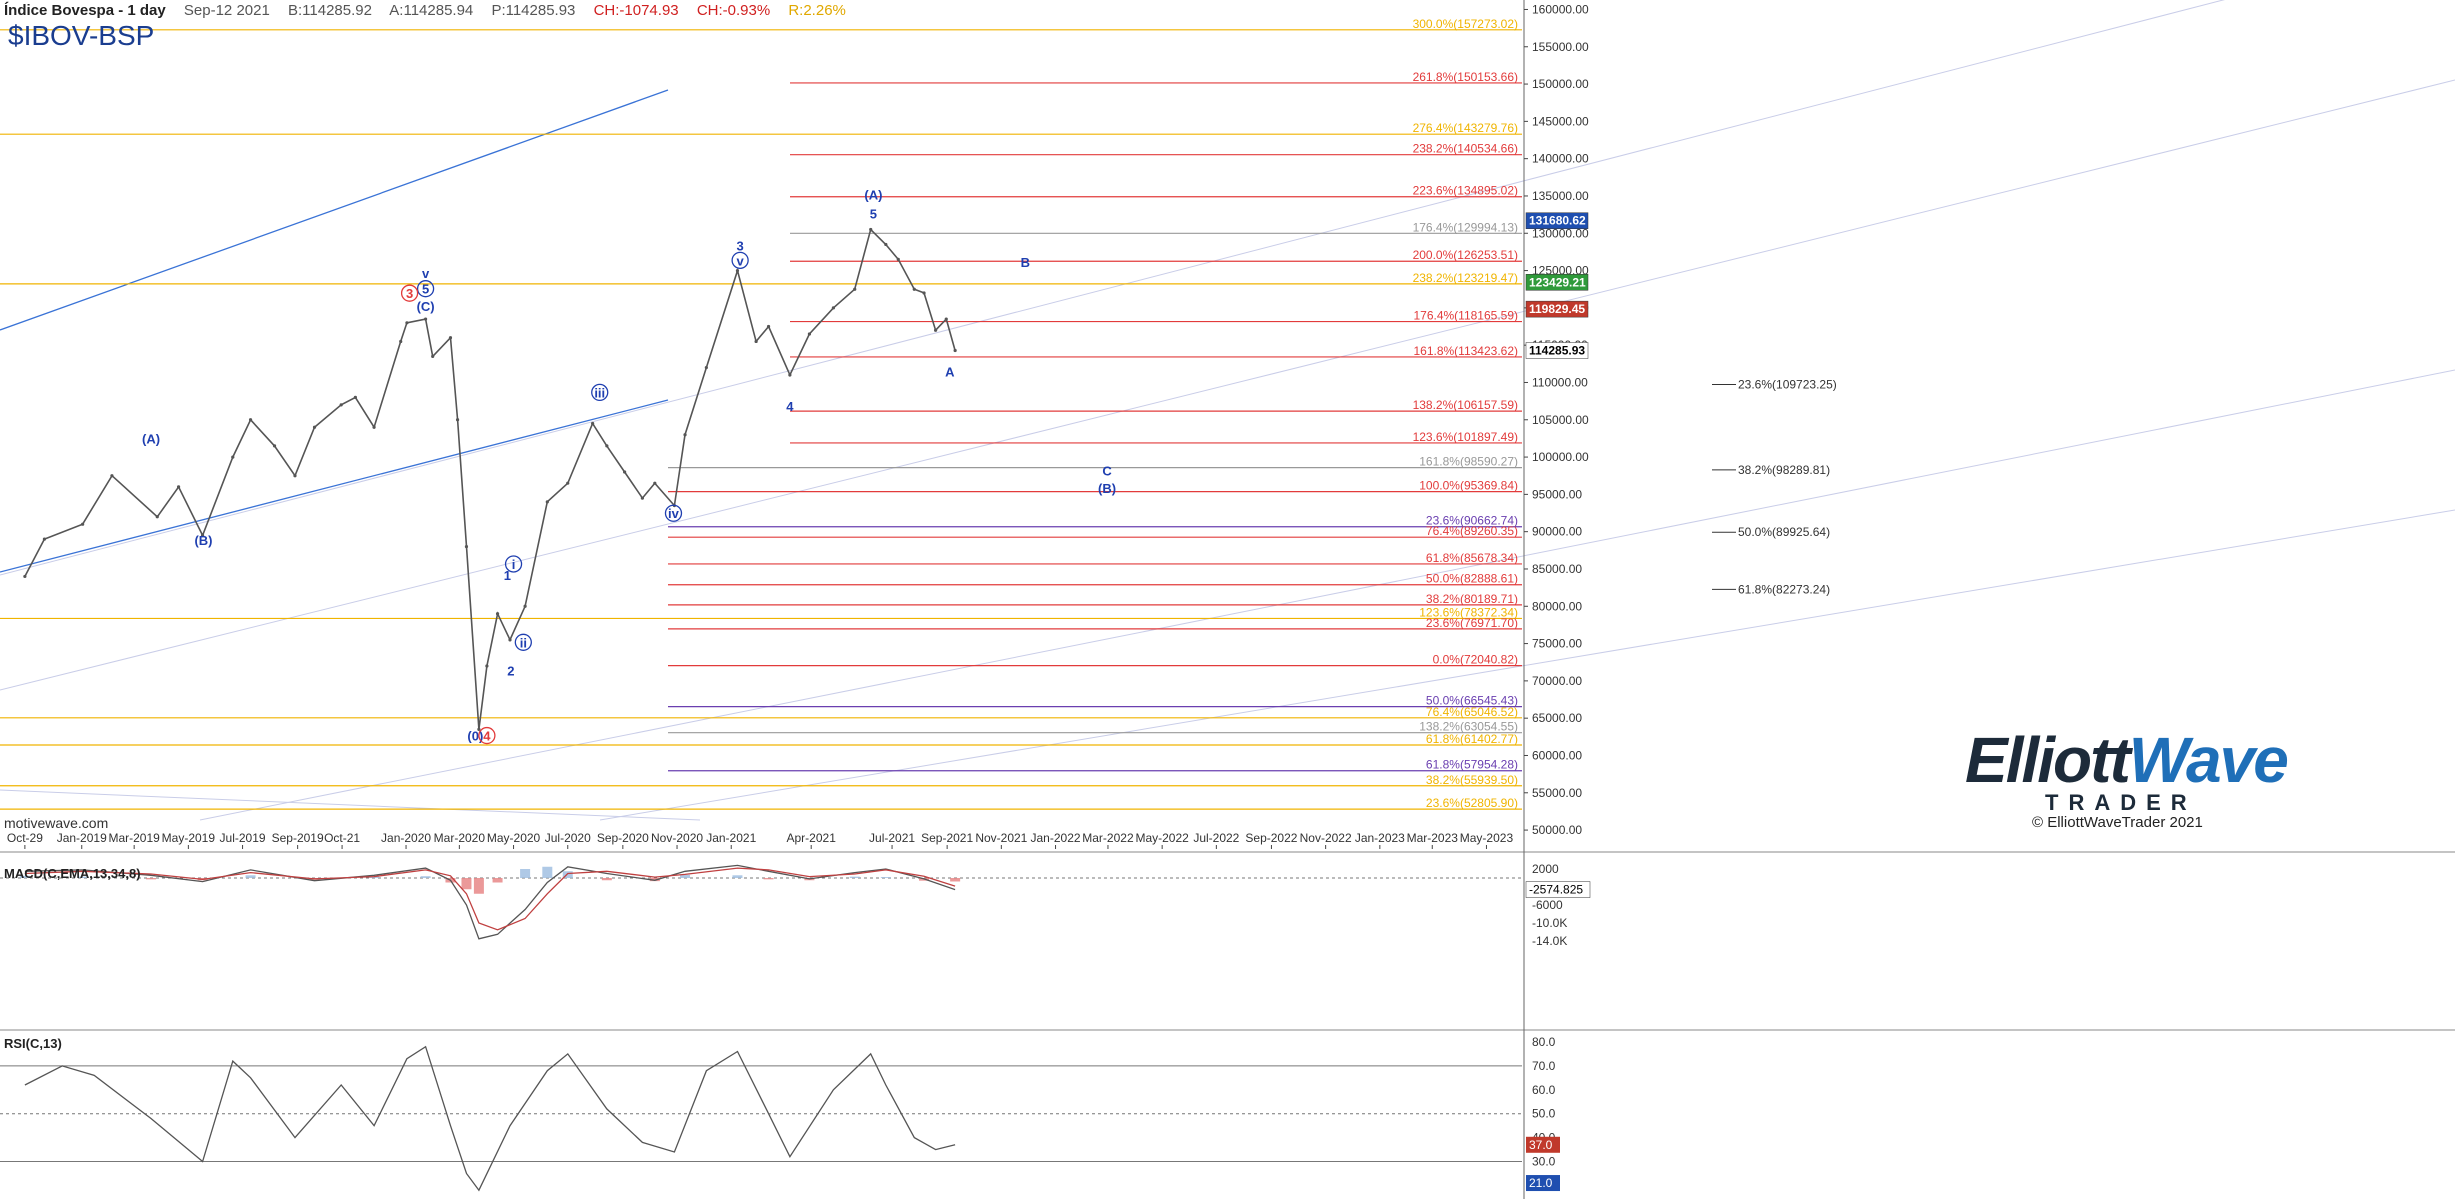 This screenshot has height=1199, width=2455. Describe the element at coordinates (1465, 278) in the screenshot. I see `fib-label: 238.2%(123219.47)` at that location.